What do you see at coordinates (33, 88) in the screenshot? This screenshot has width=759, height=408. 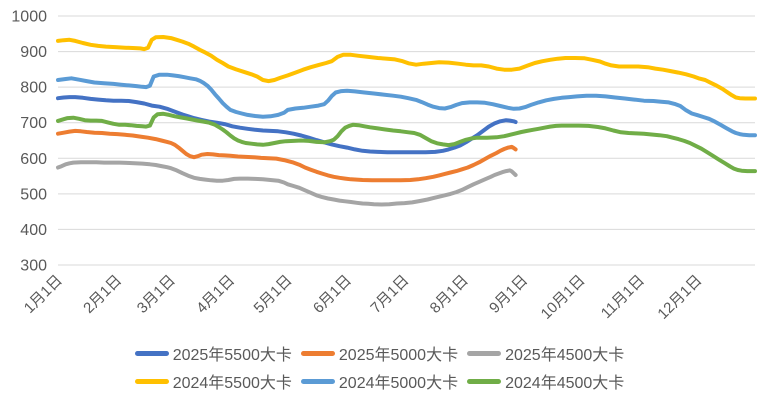 I see `y-tick-label-800: 800` at bounding box center [33, 88].